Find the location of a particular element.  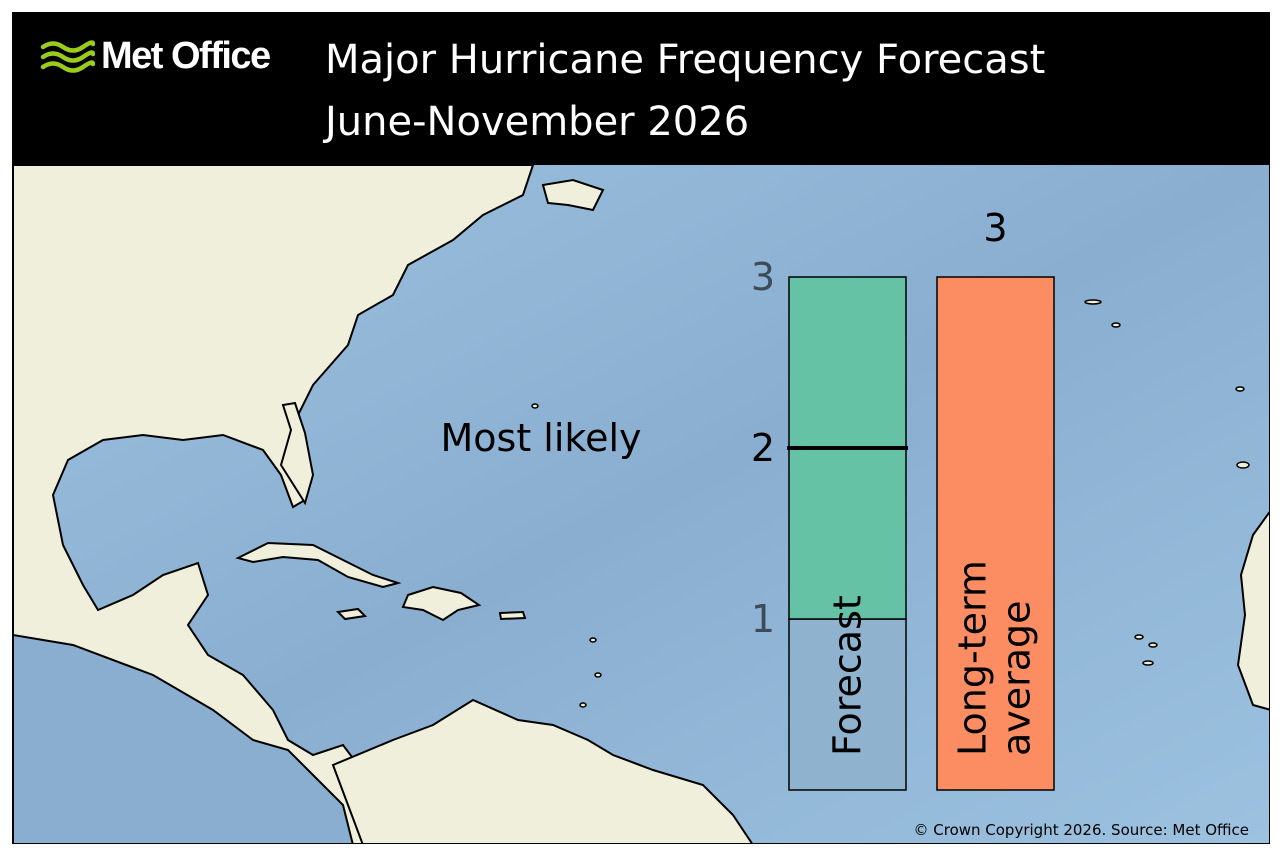

land-pacific-inset is located at coordinates (183, 738).